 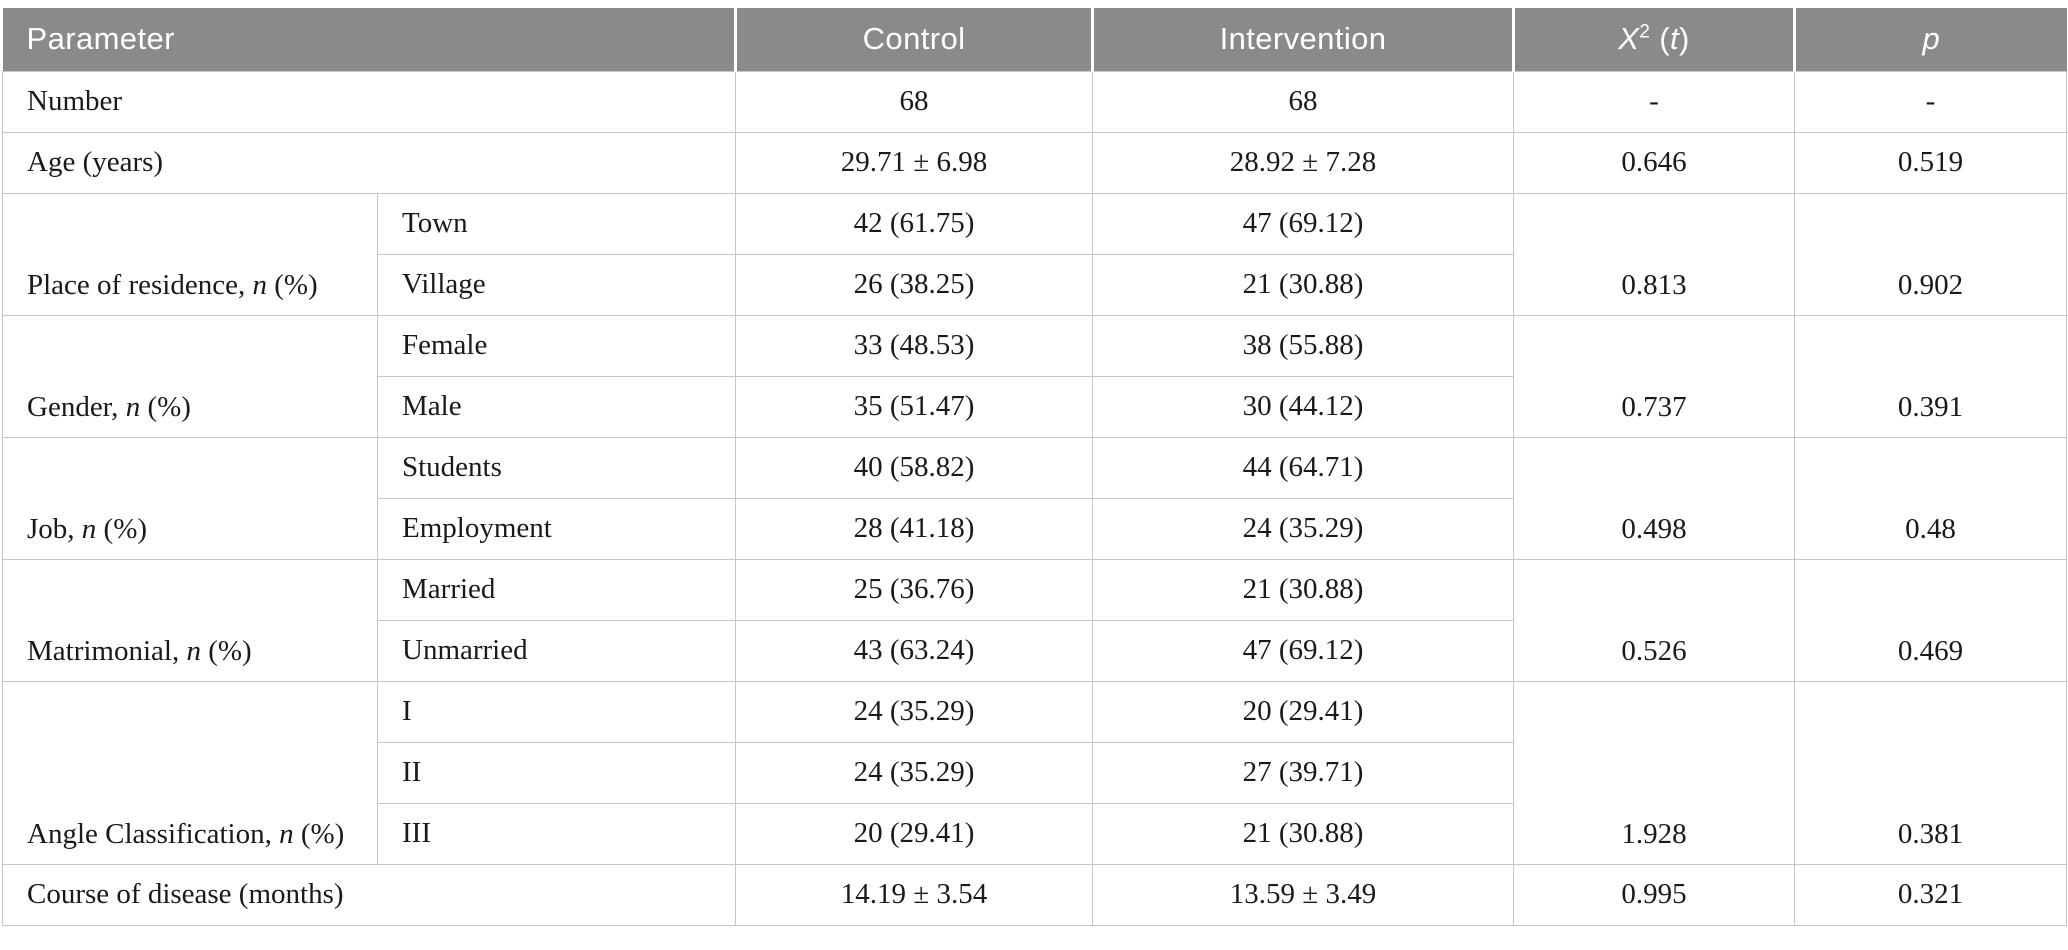 I want to click on column-header-parameter: Parameter, so click(x=369, y=39).